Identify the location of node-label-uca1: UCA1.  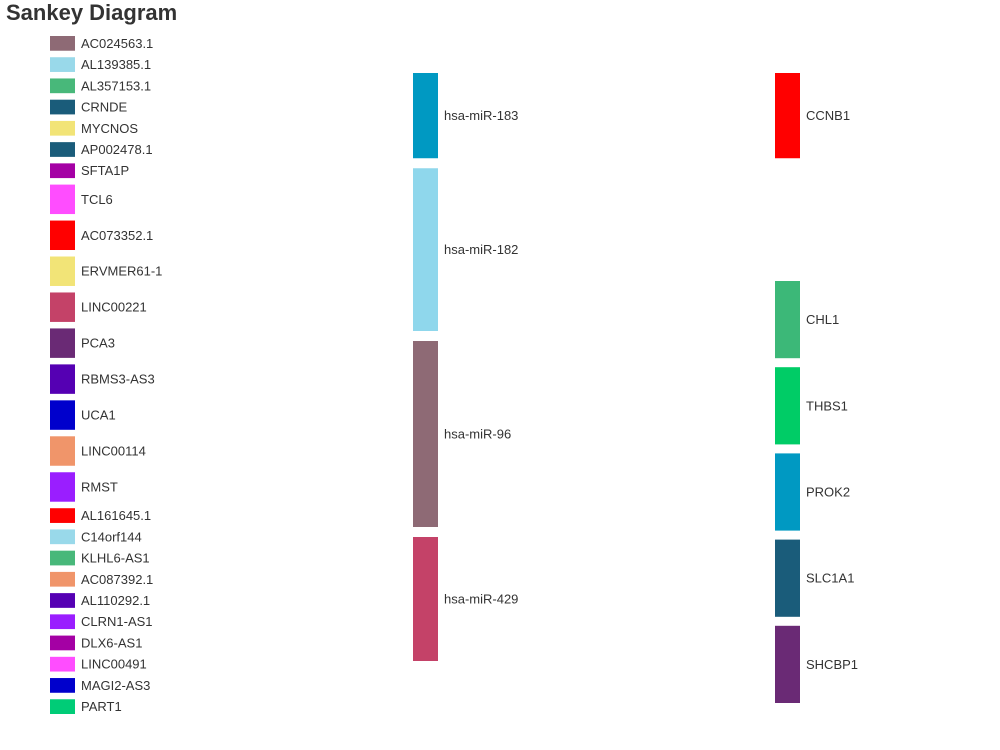
(98, 415).